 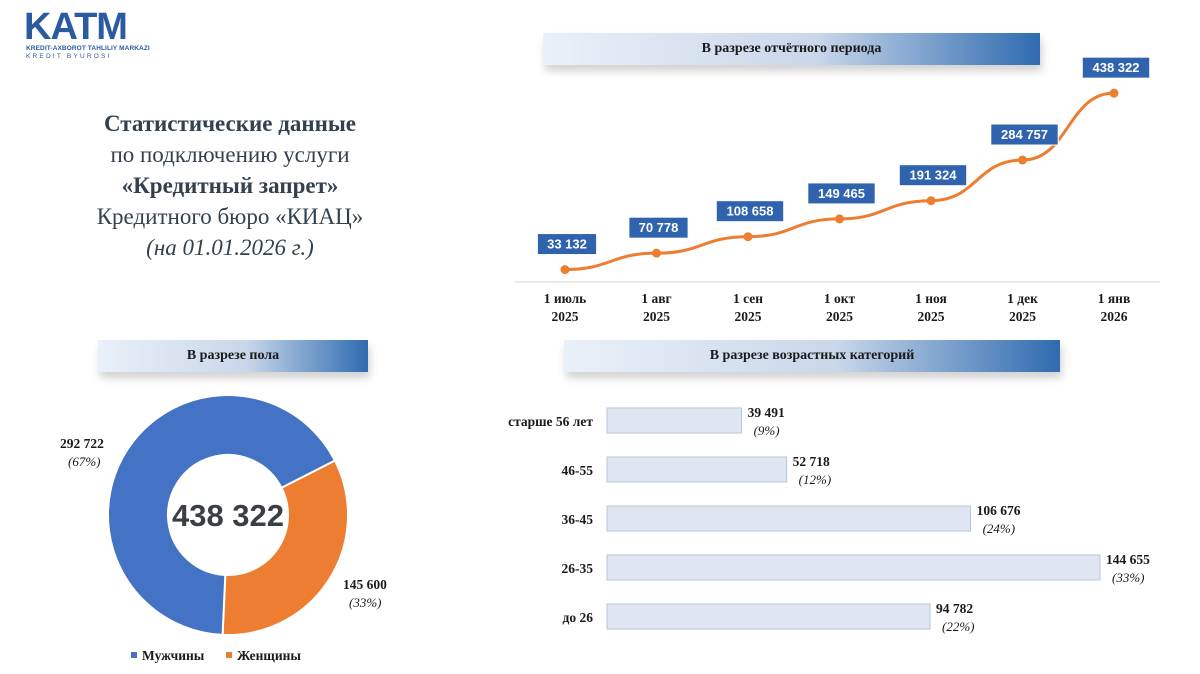 I want to click on data-label: 438 322, so click(x=1116, y=67).